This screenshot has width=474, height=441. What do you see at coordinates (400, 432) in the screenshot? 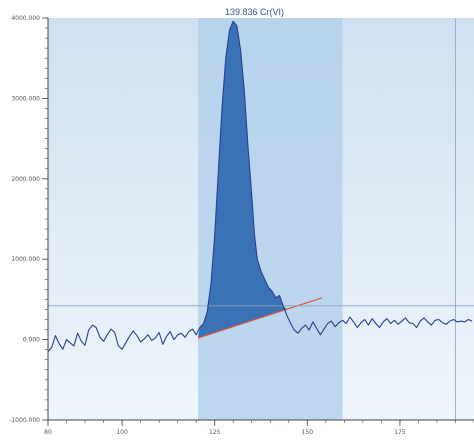
I see `x-tick-label: 175` at bounding box center [400, 432].